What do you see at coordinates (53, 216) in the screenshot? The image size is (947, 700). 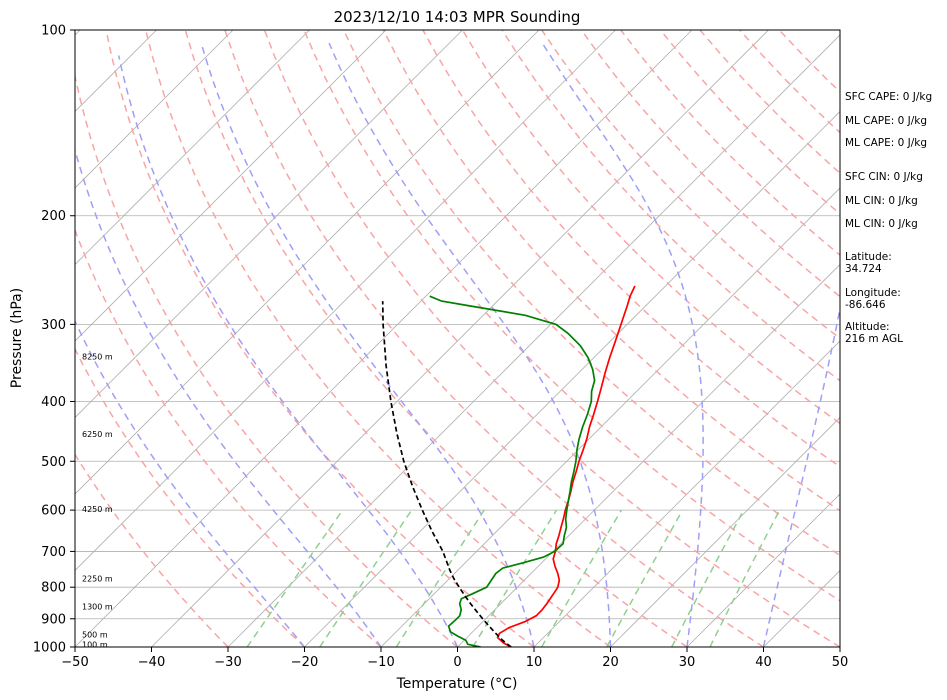 I see `y-tick-label: 200` at bounding box center [53, 216].